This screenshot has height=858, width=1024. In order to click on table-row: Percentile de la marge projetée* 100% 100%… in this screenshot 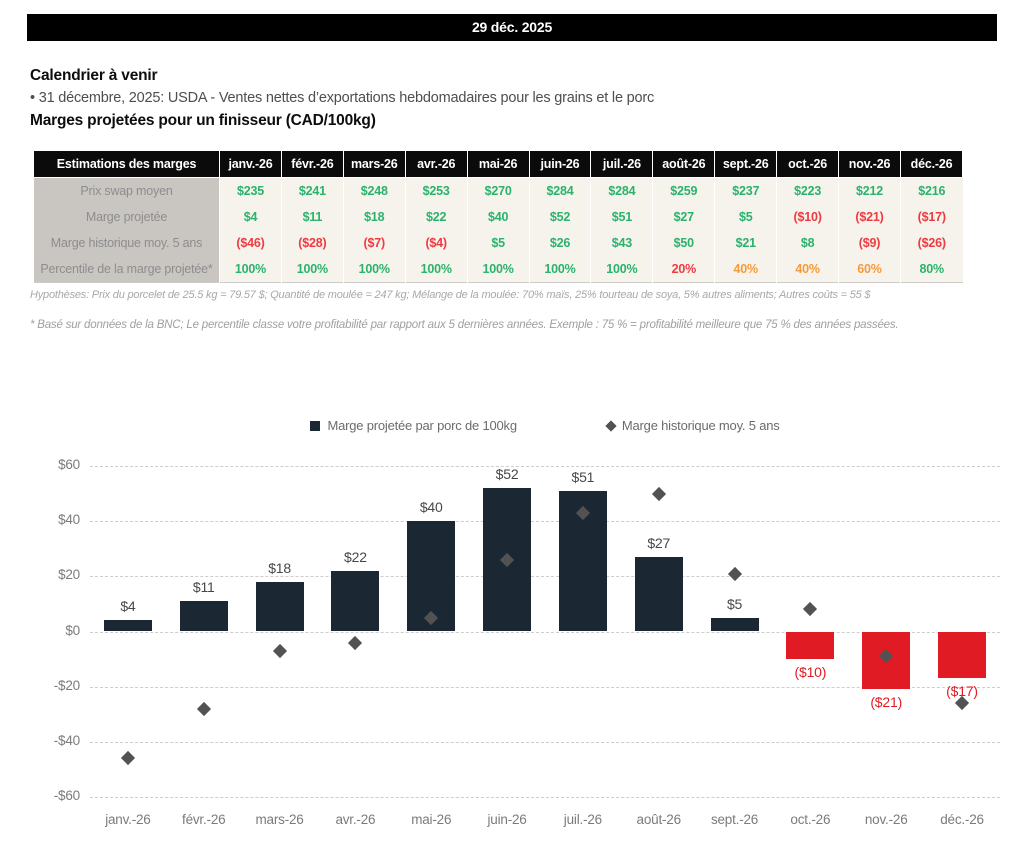, I will do `click(498, 269)`.